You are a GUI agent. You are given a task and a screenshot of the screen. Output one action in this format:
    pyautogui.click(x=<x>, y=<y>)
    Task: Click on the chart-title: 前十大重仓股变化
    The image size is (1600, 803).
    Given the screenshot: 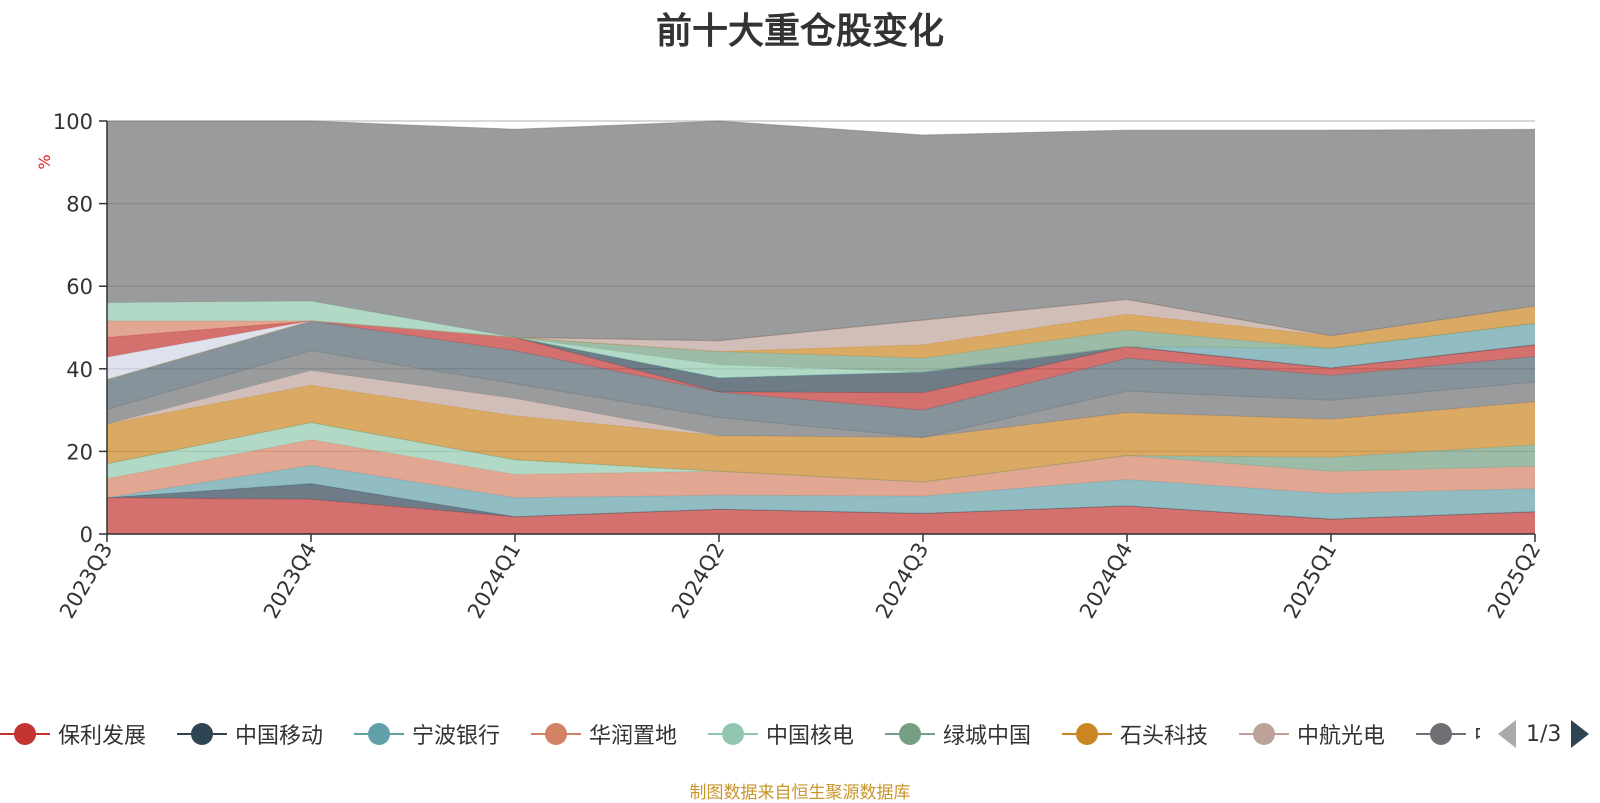 What is the action you would take?
    pyautogui.click(x=799, y=31)
    